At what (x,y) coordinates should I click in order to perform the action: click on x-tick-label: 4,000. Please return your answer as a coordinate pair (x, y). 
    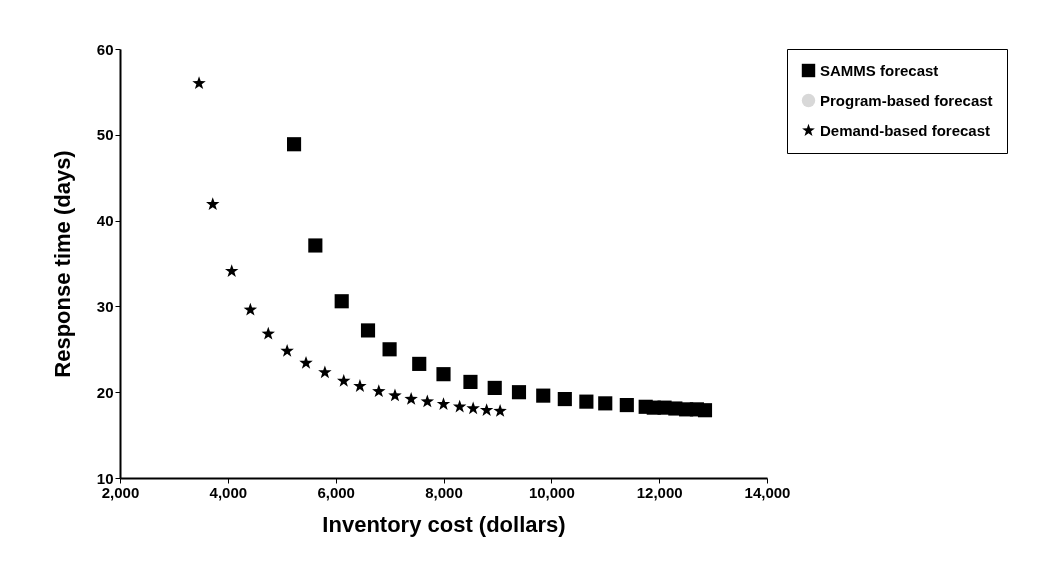
    Looking at the image, I should click on (228, 492).